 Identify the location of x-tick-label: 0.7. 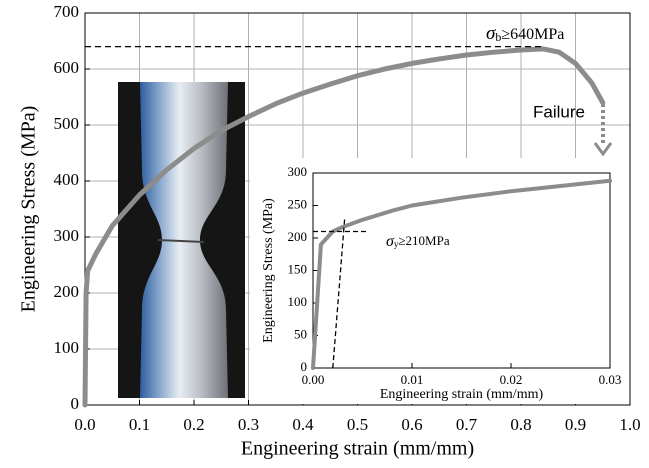
(467, 424).